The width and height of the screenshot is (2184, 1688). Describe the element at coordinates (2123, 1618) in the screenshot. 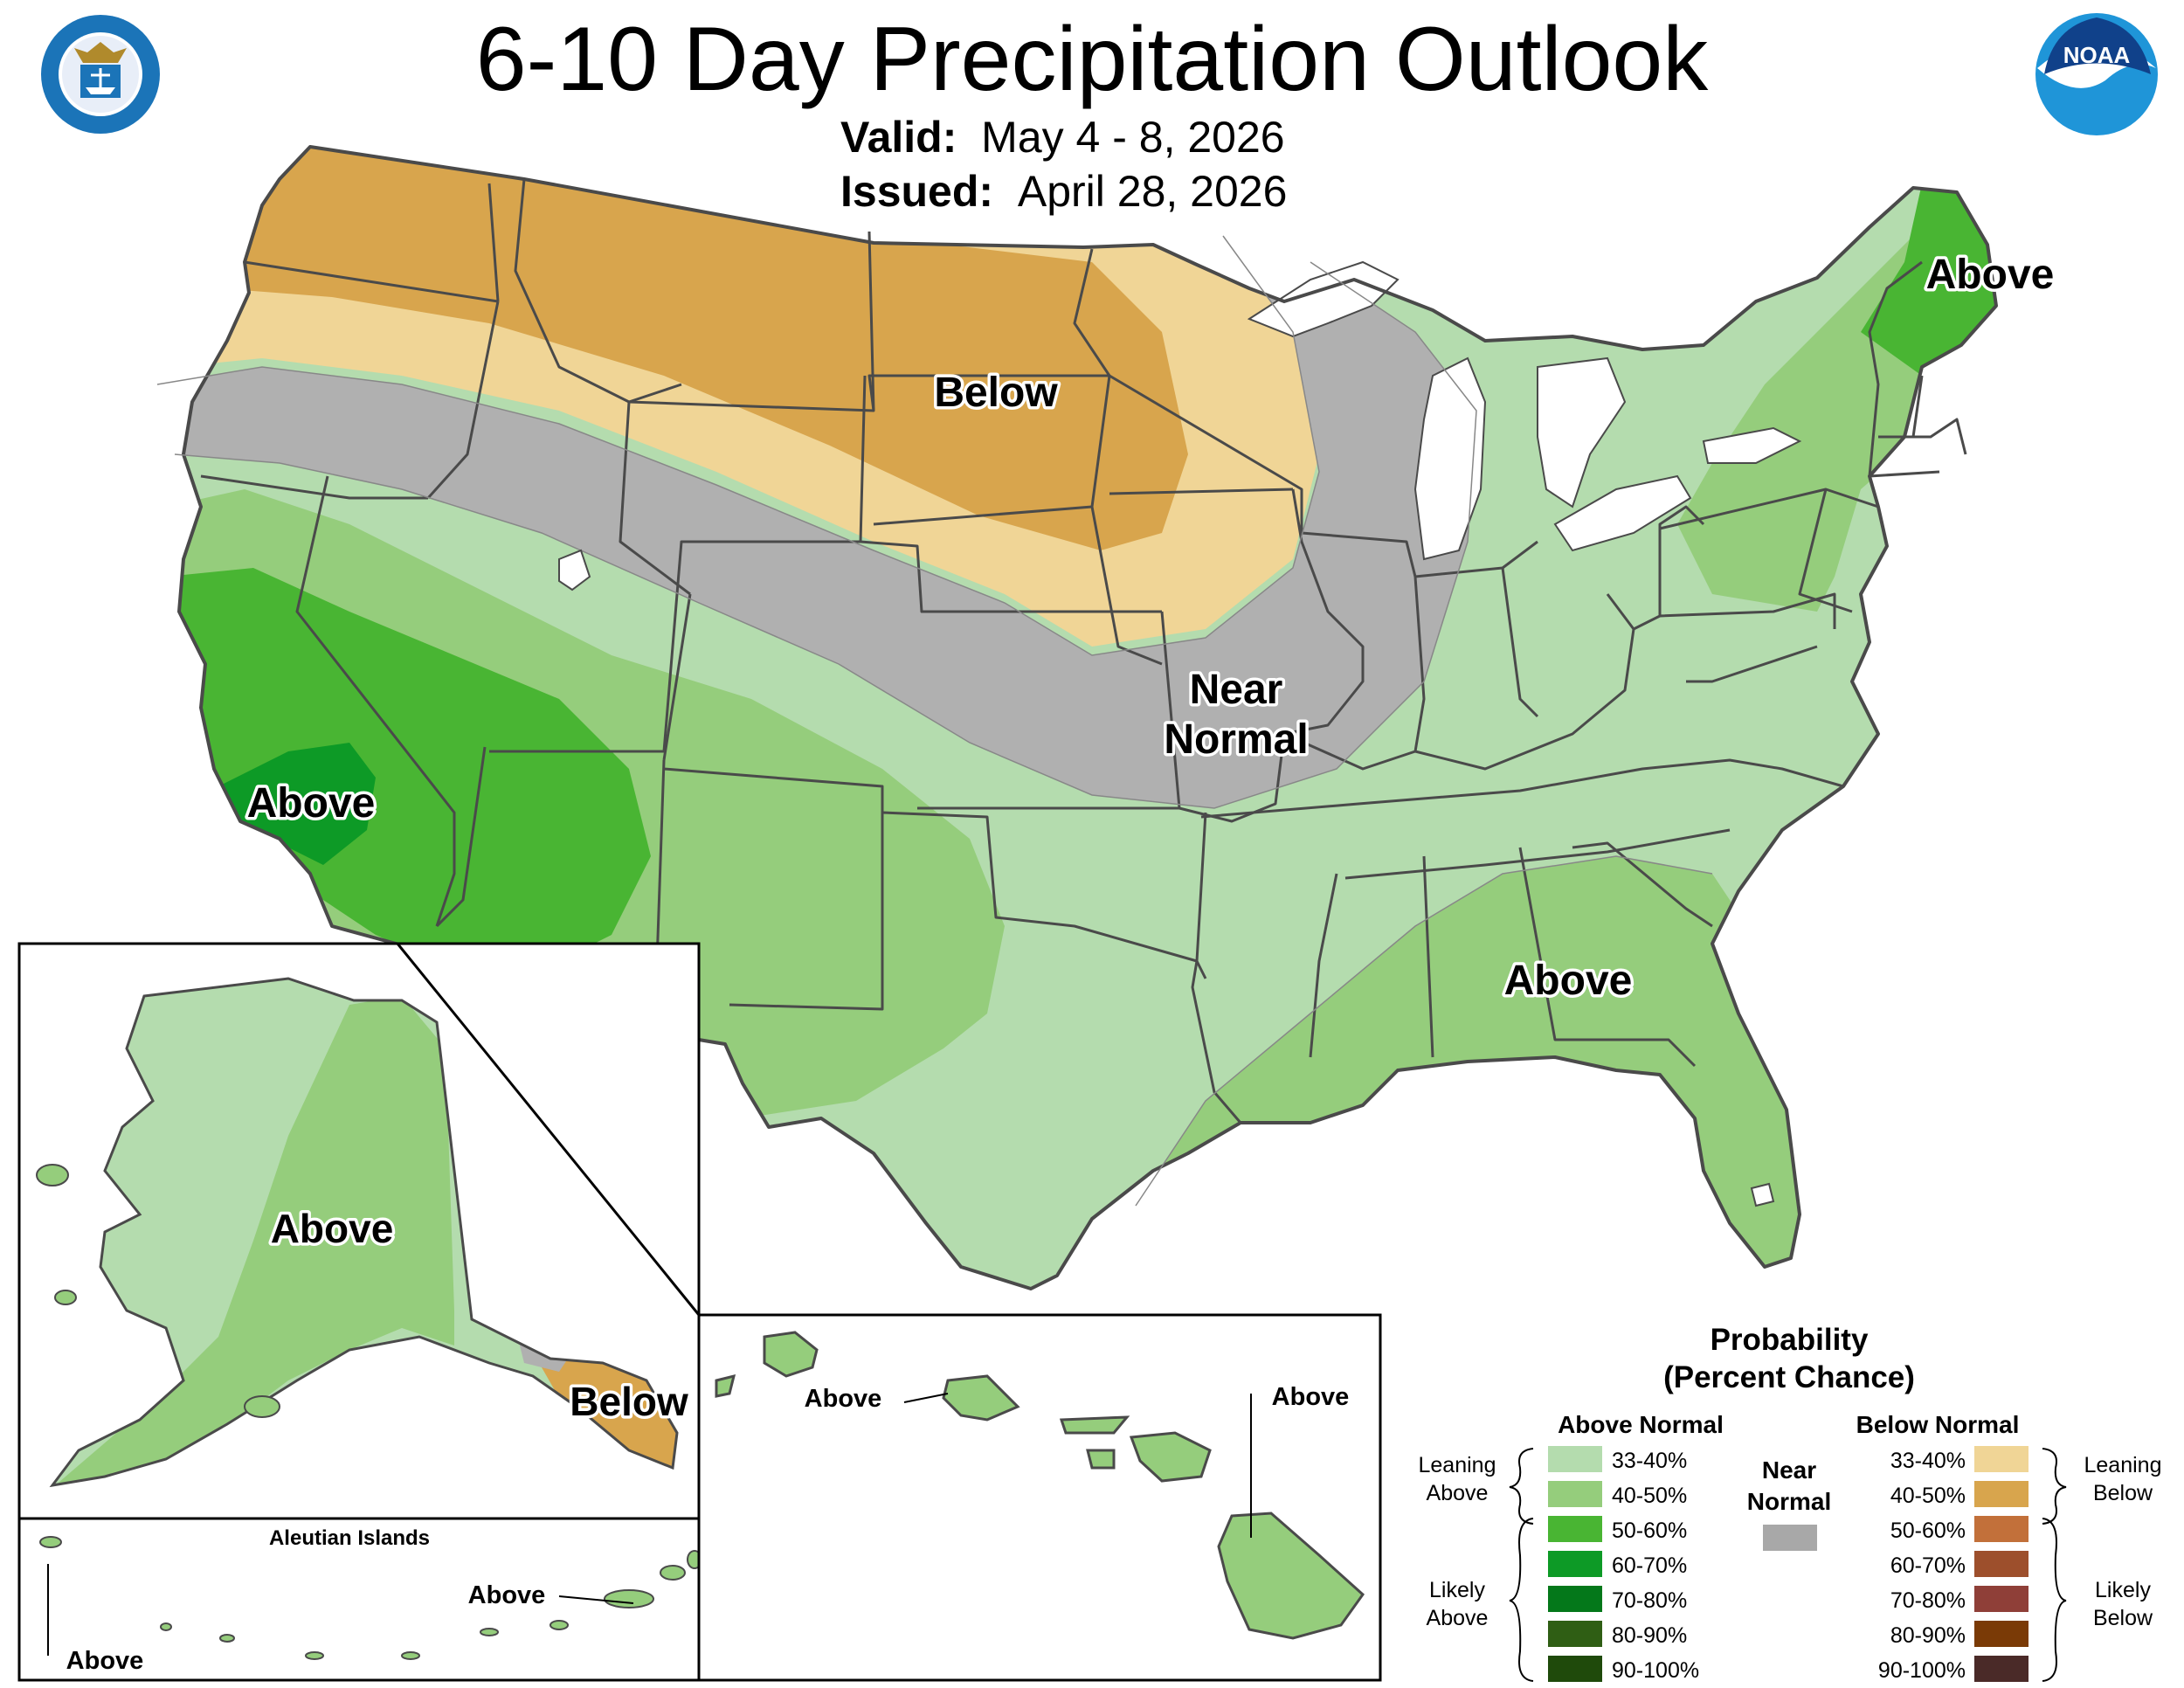

I see `legend-likely-below-2: Below` at that location.